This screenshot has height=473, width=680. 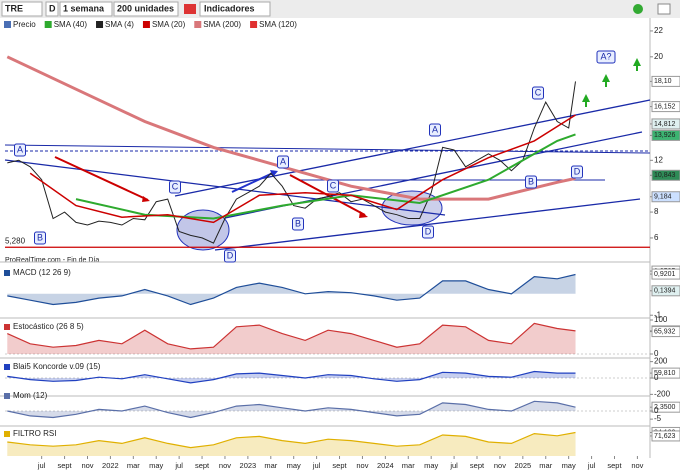 What do you see at coordinates (14, 8) in the screenshot?
I see `symbol: TRE` at bounding box center [14, 8].